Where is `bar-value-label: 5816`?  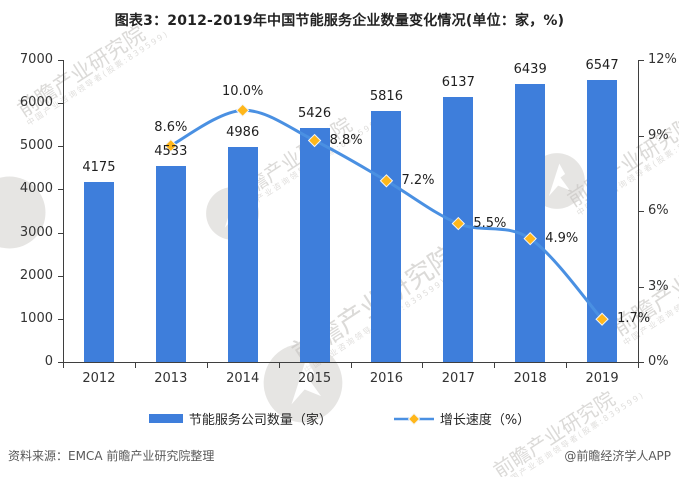
bar-value-label: 5816 is located at coordinates (386, 97).